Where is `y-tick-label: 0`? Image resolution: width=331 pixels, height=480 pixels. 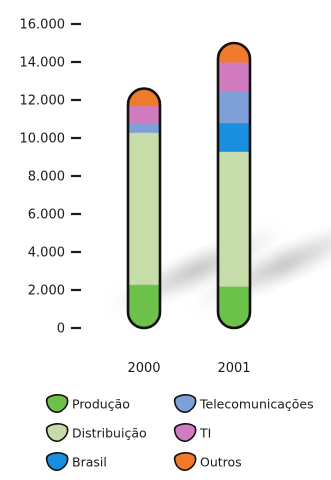
y-tick-label: 0 is located at coordinates (61, 329).